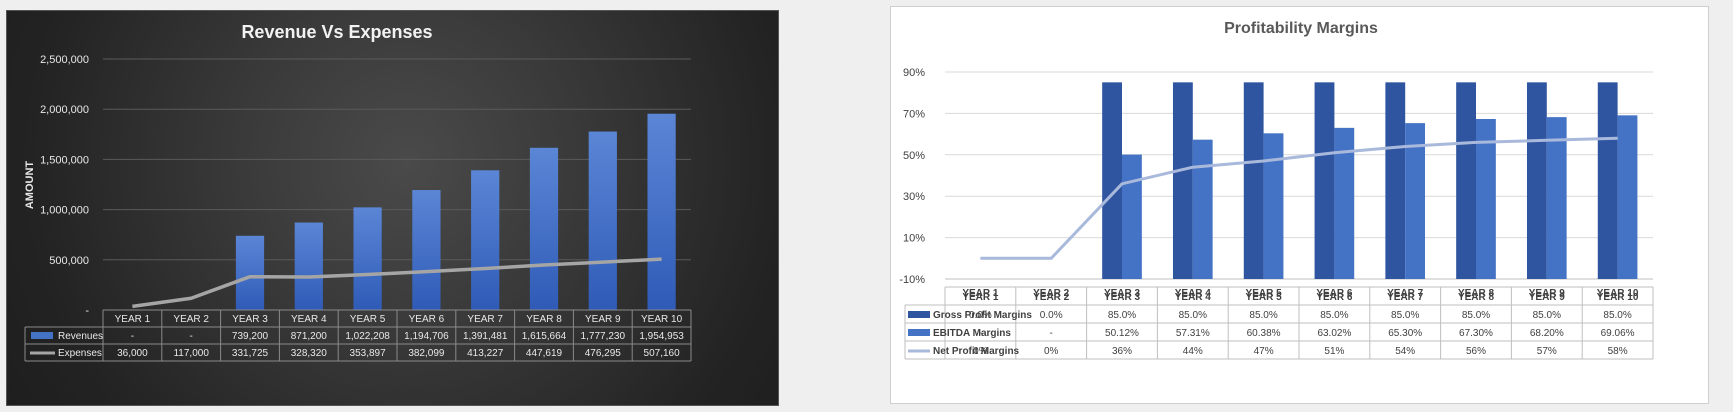  I want to click on x-category-label: YEAR 7, so click(485, 319).